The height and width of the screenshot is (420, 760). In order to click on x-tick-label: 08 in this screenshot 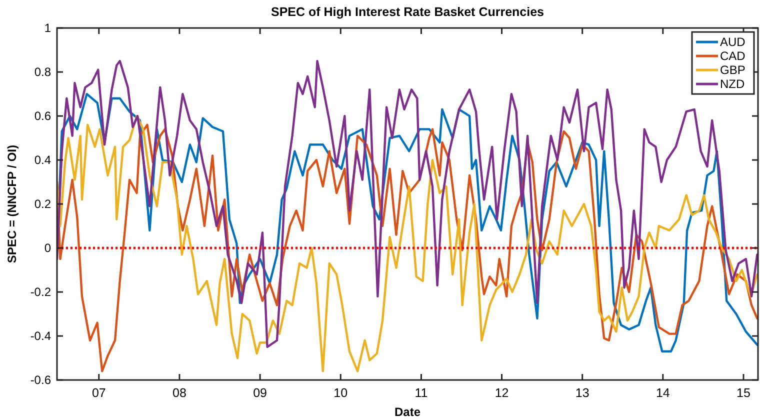, I will do `click(179, 393)`.